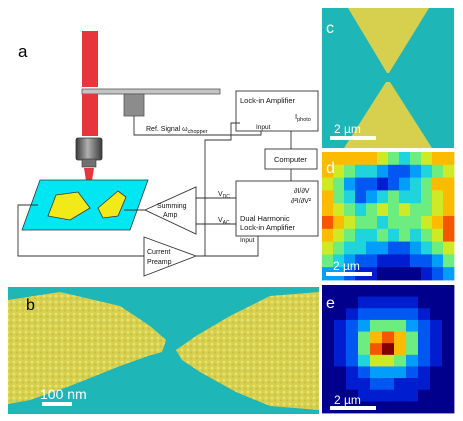 The image size is (463, 421). I want to click on objective-lens-body, so click(89, 149).